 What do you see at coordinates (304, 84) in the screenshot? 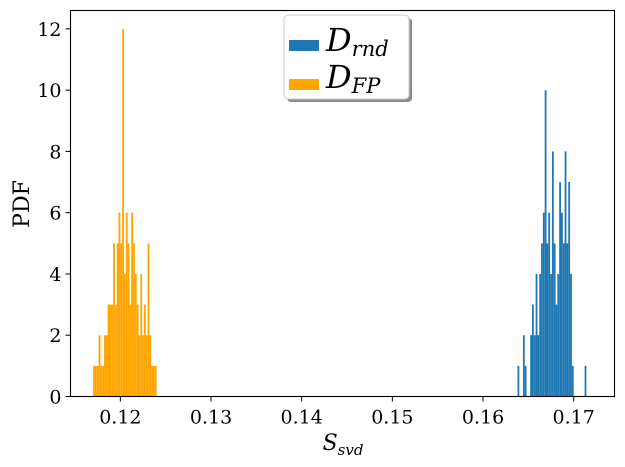
I see `legend-swatch-fp` at bounding box center [304, 84].